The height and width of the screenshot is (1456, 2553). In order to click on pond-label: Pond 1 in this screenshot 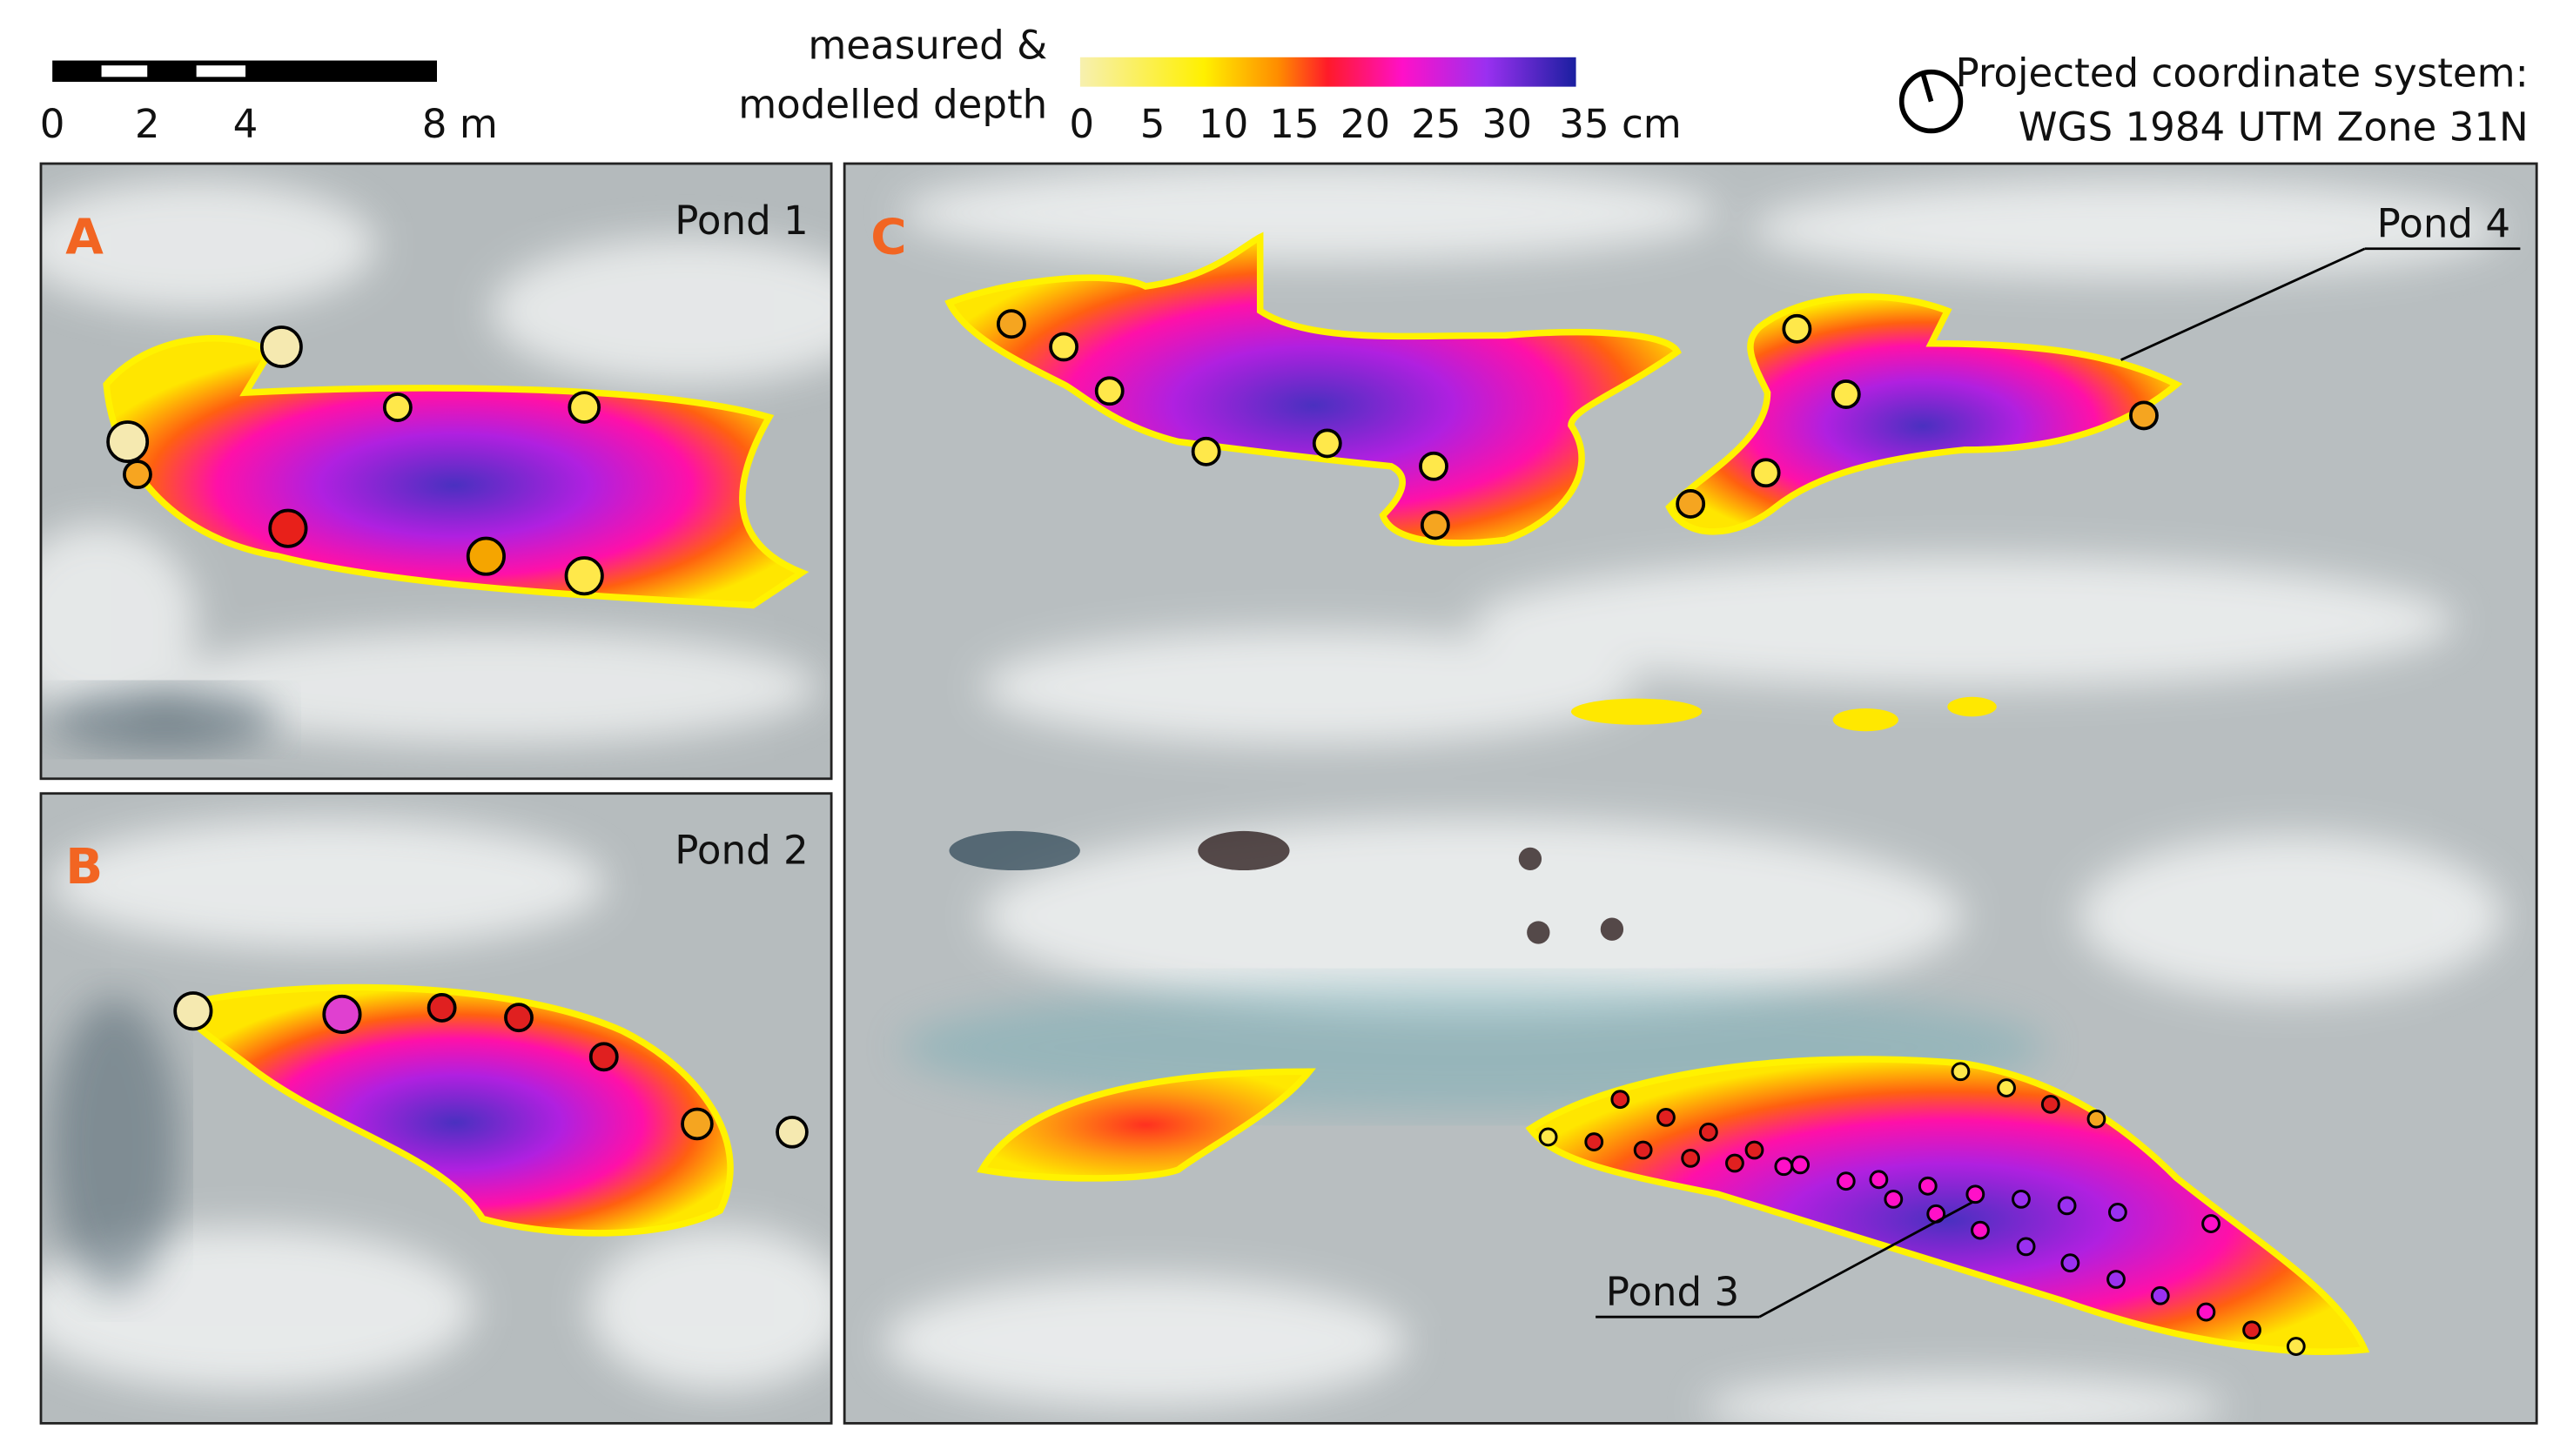, I will do `click(741, 221)`.